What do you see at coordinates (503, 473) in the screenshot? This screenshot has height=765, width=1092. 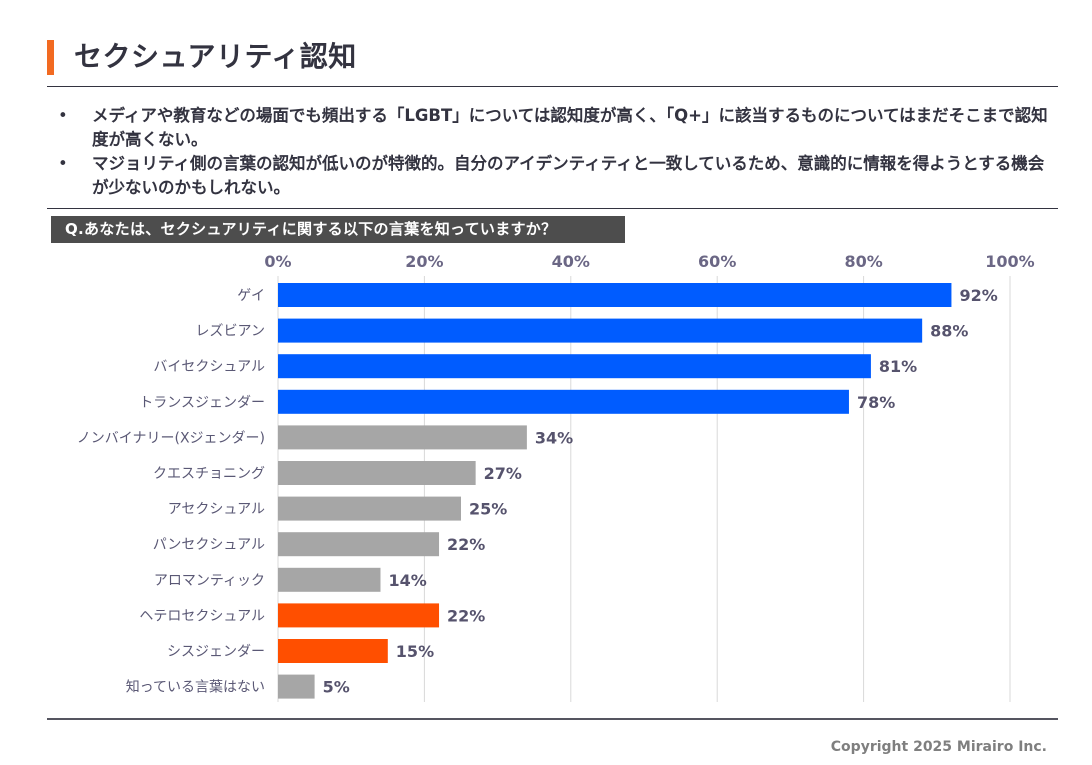 I see `data-label: 27%` at bounding box center [503, 473].